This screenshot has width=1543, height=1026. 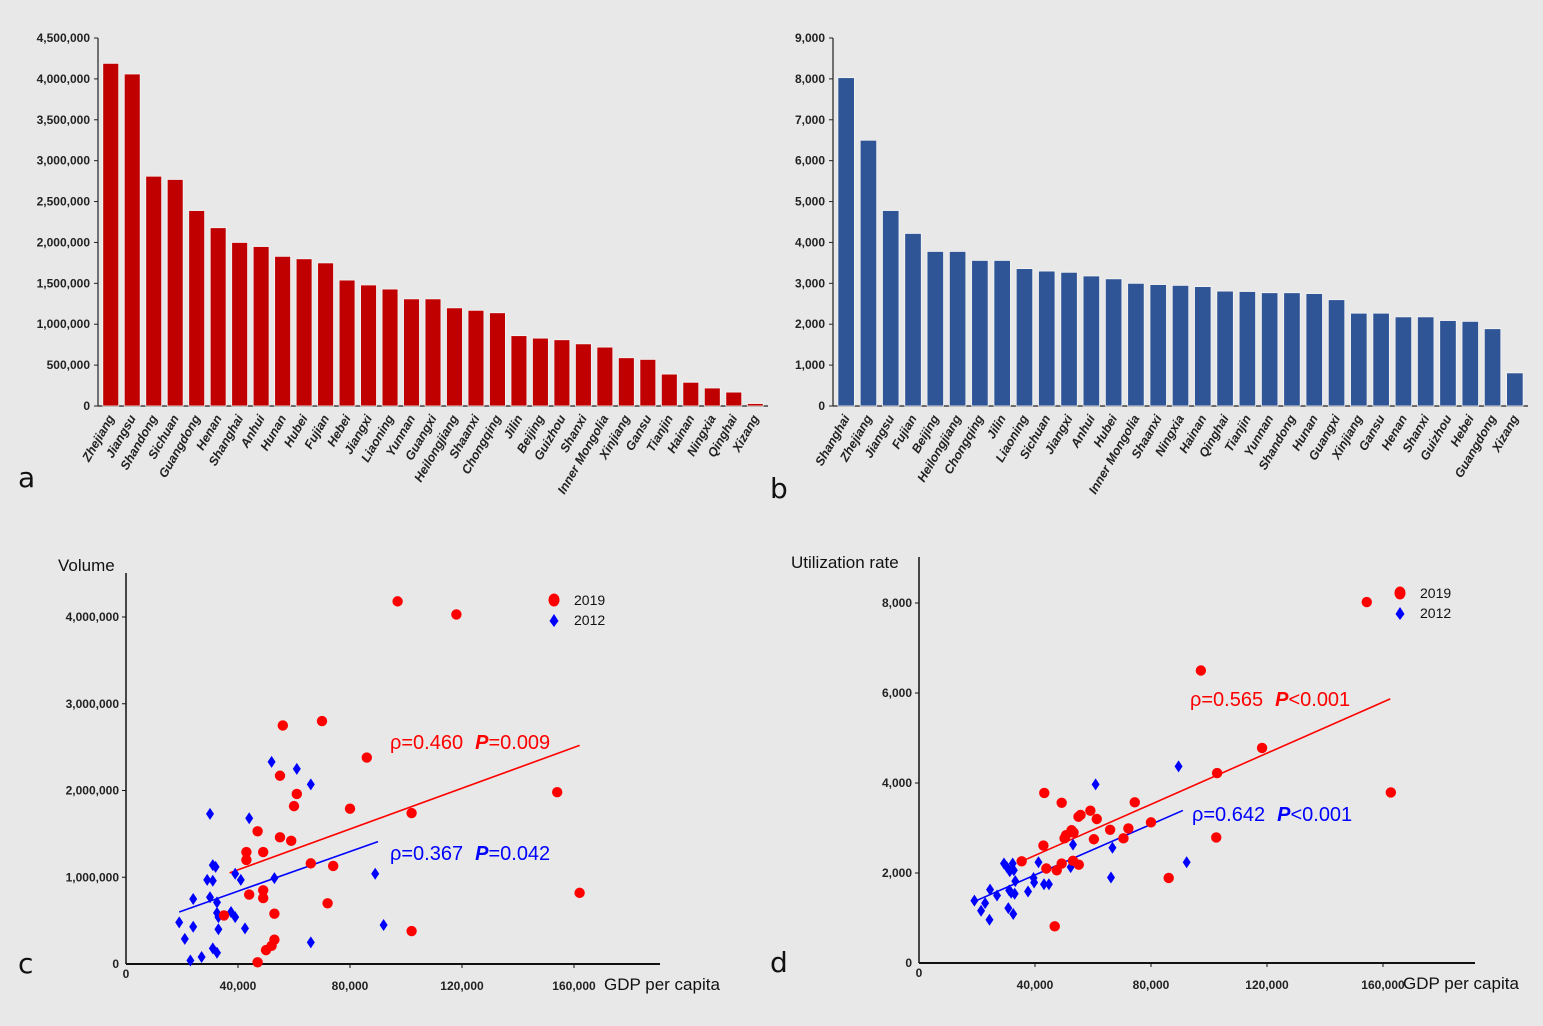 I want to click on correlation-annotation: ρ=0.460 P=0.009, so click(x=470, y=743).